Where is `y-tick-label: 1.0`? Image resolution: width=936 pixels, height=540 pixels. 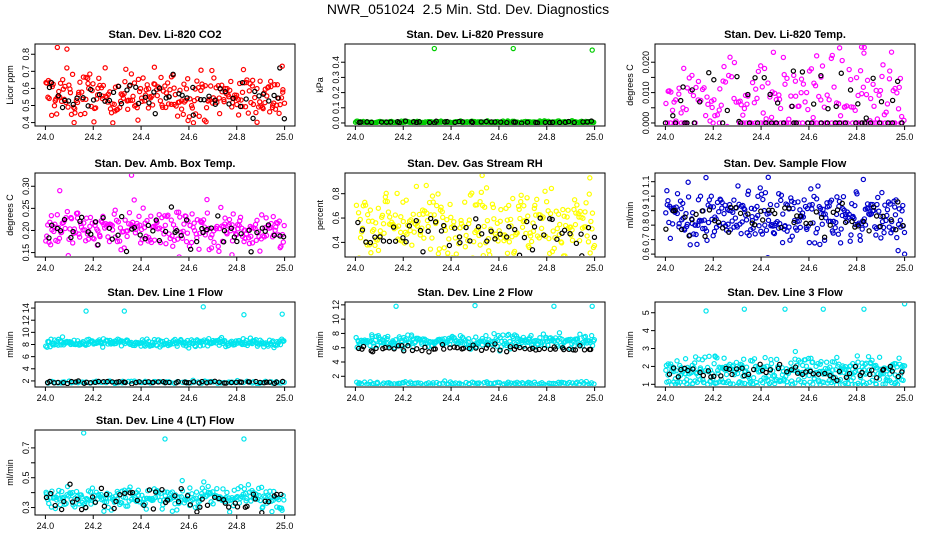
y-tick-label: 1.0 is located at coordinates (646, 196).